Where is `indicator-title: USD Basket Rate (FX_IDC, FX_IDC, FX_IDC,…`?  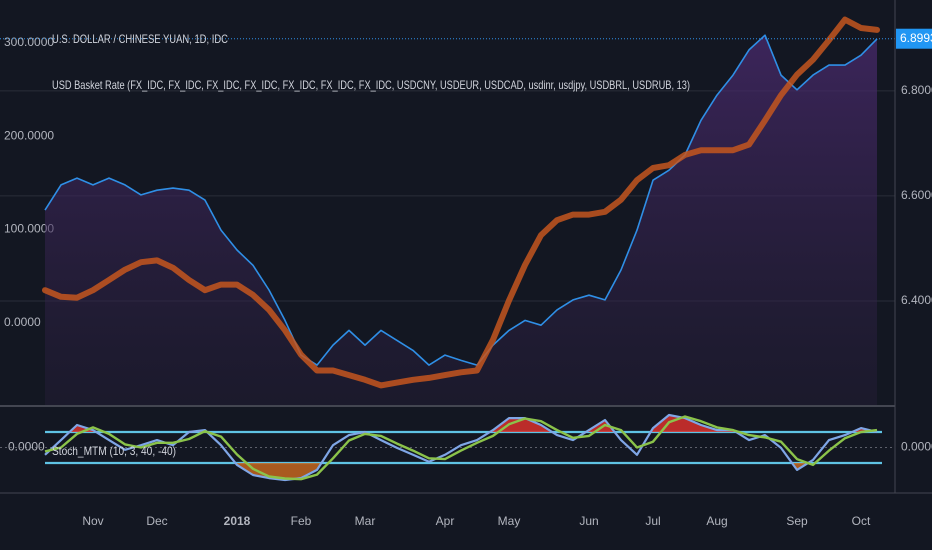
indicator-title: USD Basket Rate (FX_IDC, FX_IDC, FX_IDC,… is located at coordinates (371, 85).